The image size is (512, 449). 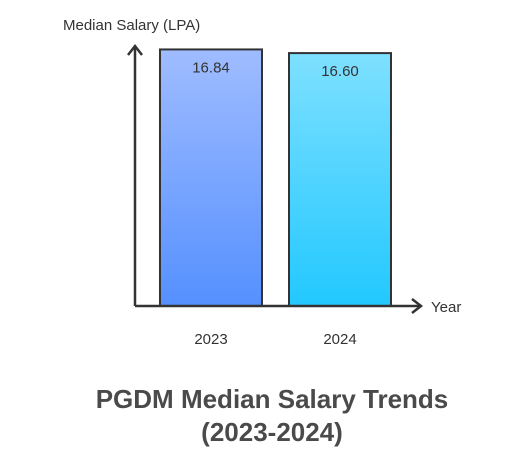 I want to click on data-label-2024: 16.60, so click(x=340, y=71).